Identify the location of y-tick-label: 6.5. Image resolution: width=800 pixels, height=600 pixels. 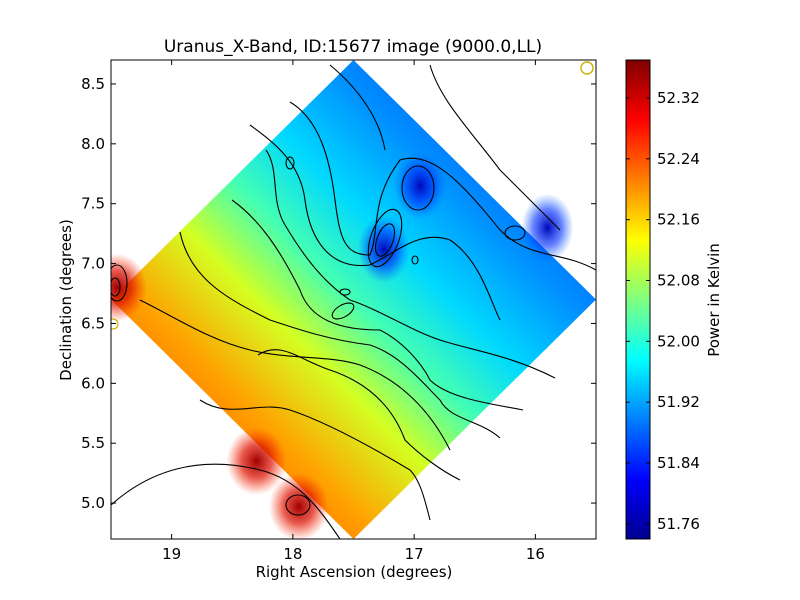
(93, 323).